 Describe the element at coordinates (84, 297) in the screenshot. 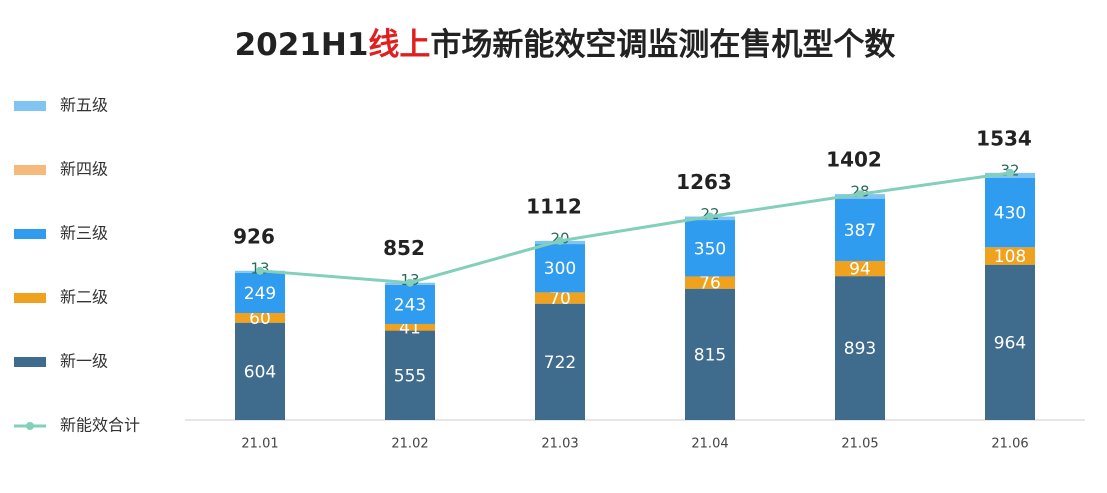

I see `legend-label: 新二级` at that location.